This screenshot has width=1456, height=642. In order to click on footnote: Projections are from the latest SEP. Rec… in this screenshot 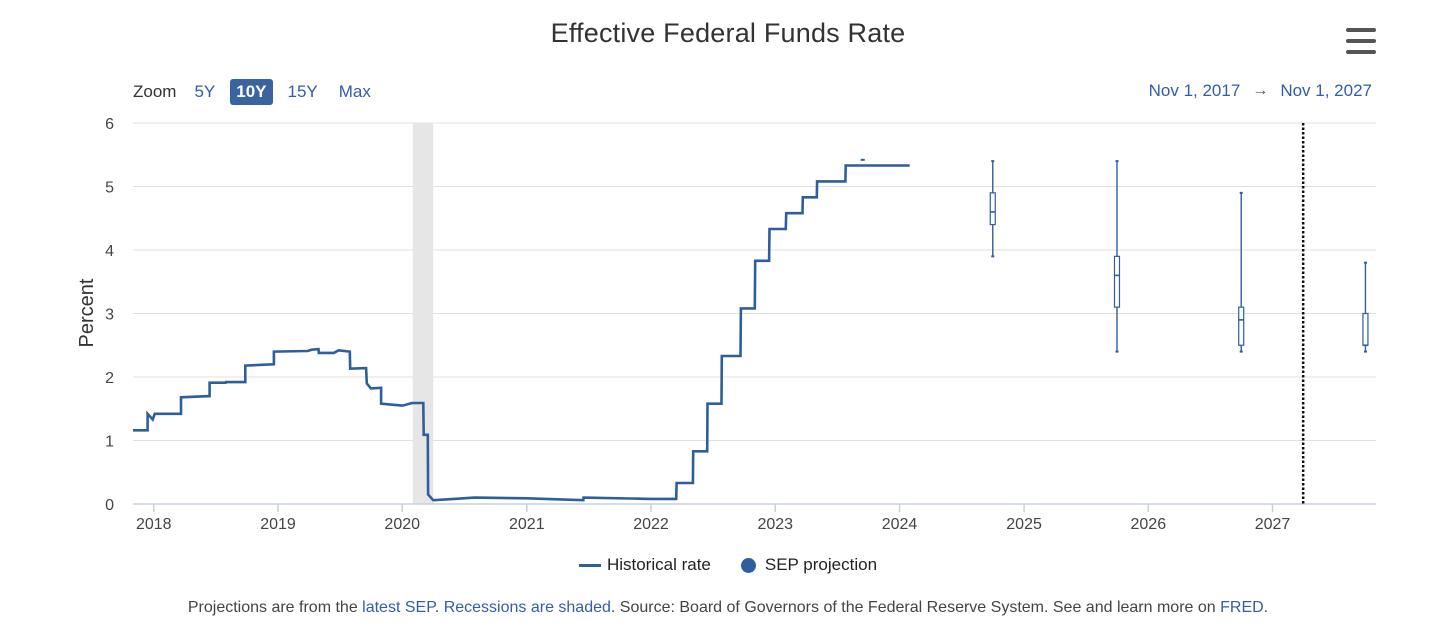, I will do `click(728, 608)`.